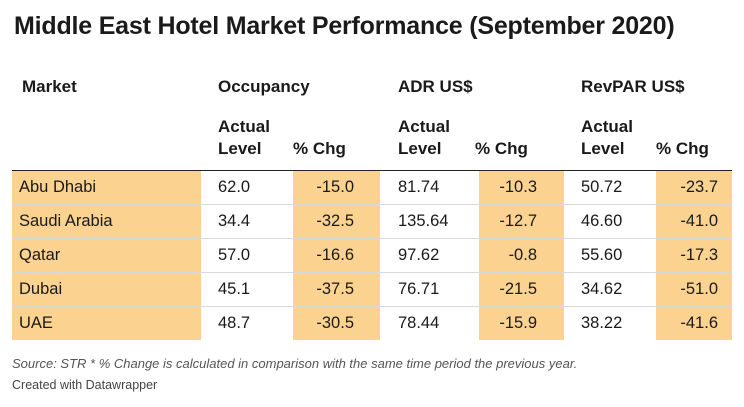 This screenshot has height=407, width=744. I want to click on cell-occupancy: 45.1, so click(234, 289).